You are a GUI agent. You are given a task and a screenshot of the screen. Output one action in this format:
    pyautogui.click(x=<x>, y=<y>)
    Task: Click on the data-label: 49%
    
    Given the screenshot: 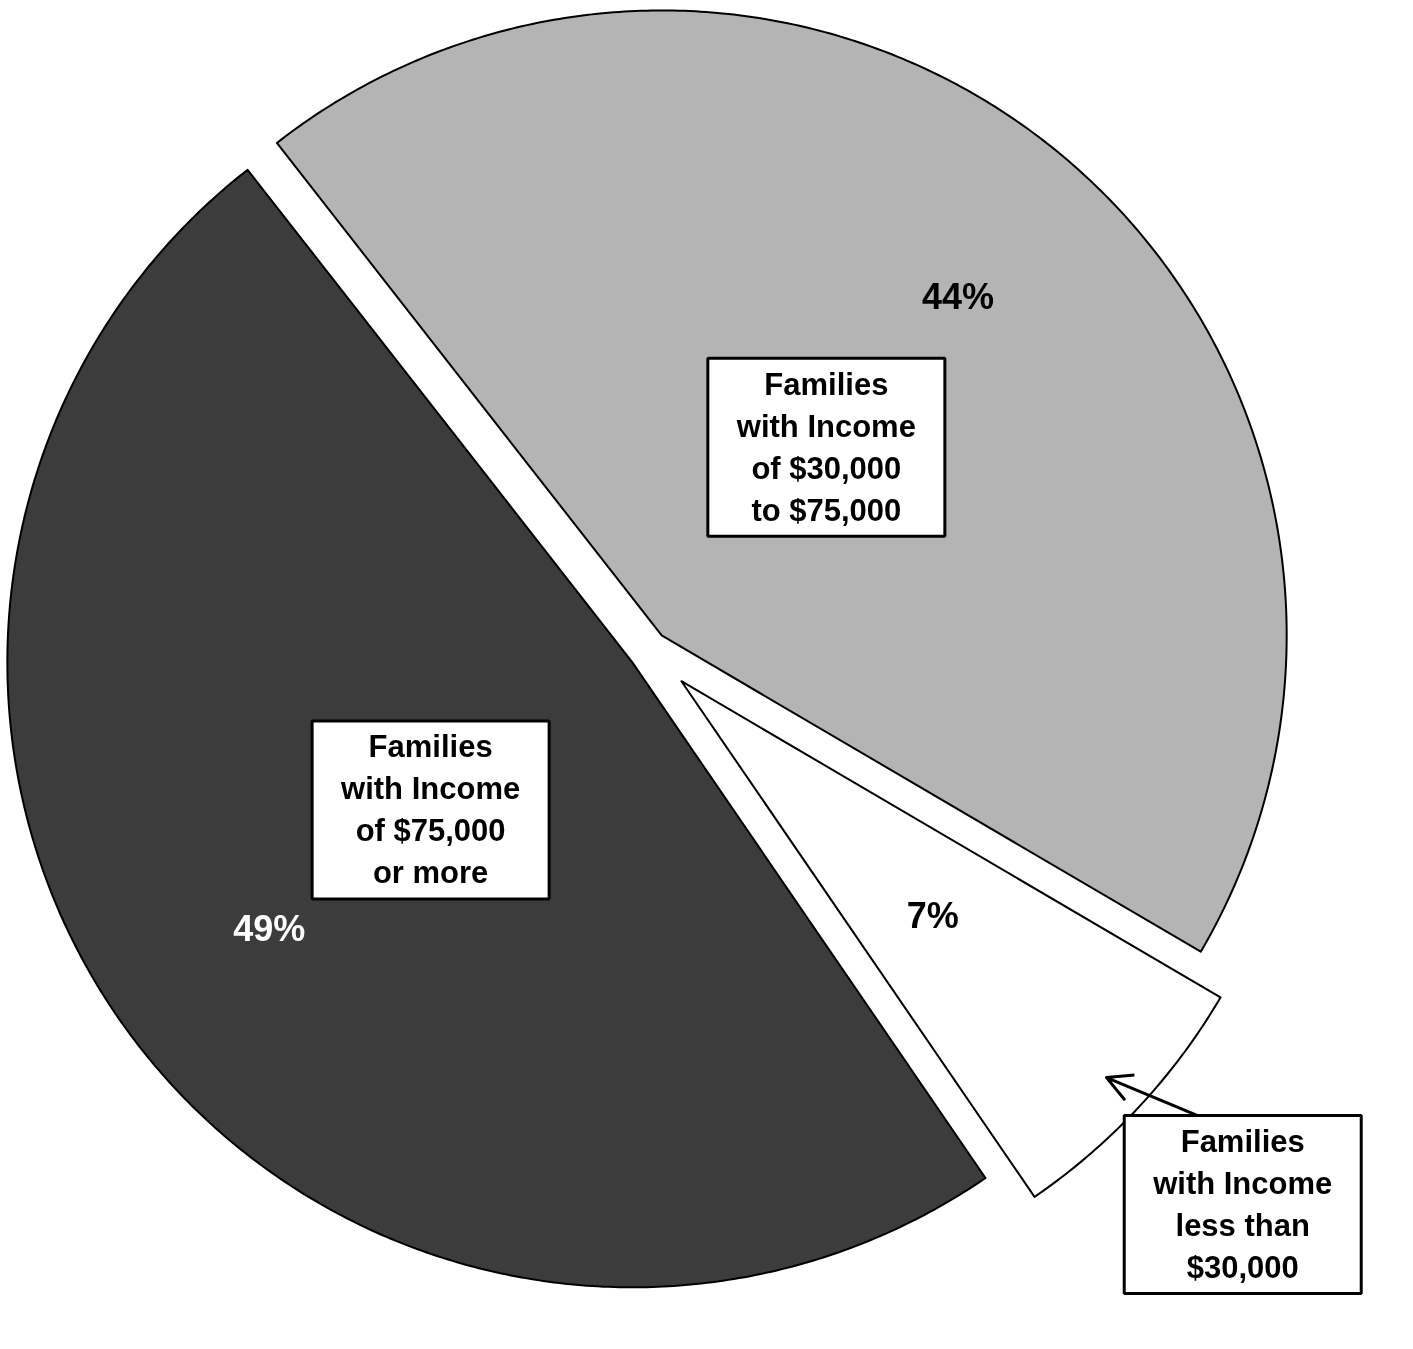 What is the action you would take?
    pyautogui.click(x=269, y=928)
    